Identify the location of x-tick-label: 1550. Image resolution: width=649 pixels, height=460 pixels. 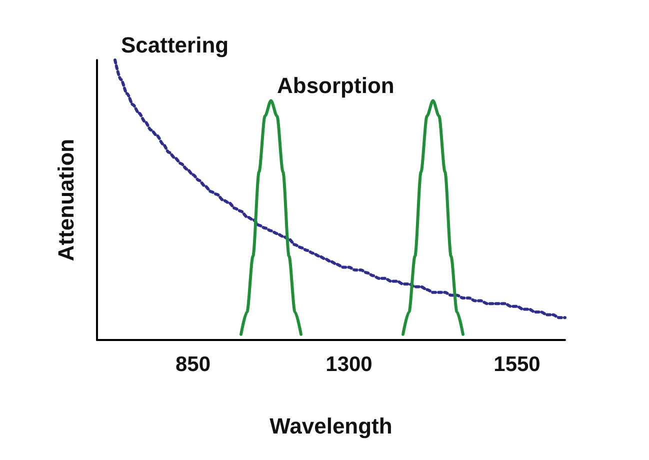
(517, 364).